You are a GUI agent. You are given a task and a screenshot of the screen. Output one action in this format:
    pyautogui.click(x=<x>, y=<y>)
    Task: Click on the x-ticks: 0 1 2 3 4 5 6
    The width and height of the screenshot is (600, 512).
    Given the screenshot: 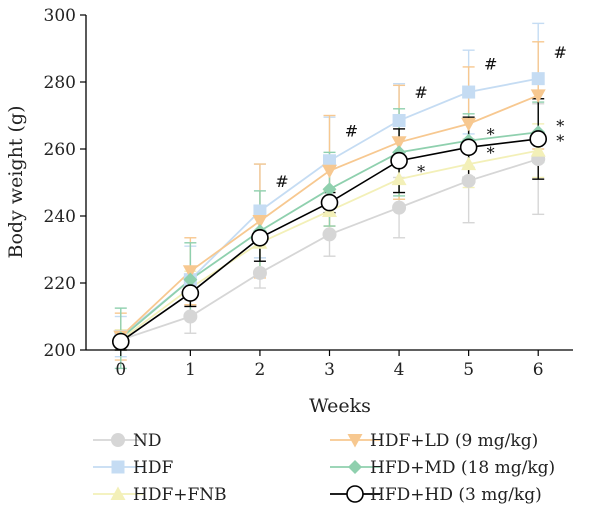 What is the action you would take?
    pyautogui.click(x=329, y=365)
    